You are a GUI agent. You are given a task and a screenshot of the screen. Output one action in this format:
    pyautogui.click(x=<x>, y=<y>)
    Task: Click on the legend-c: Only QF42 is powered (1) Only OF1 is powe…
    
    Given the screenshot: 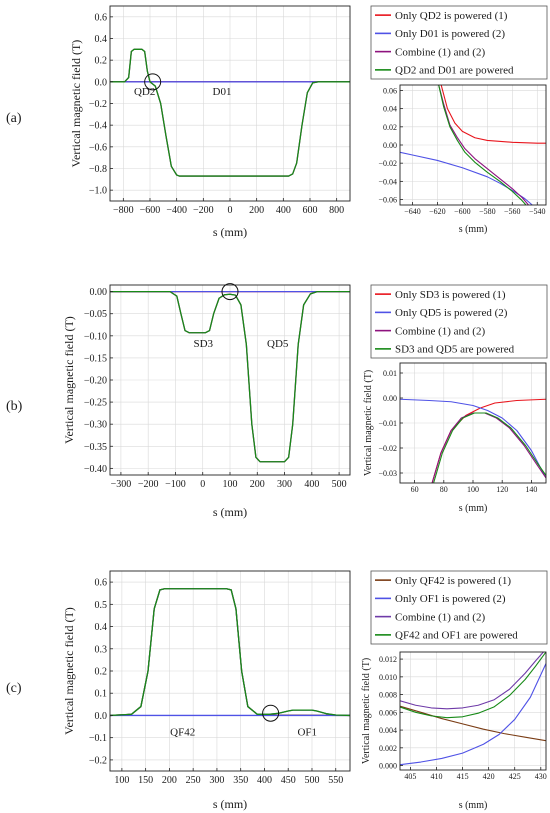 What is the action you would take?
    pyautogui.click(x=459, y=607)
    